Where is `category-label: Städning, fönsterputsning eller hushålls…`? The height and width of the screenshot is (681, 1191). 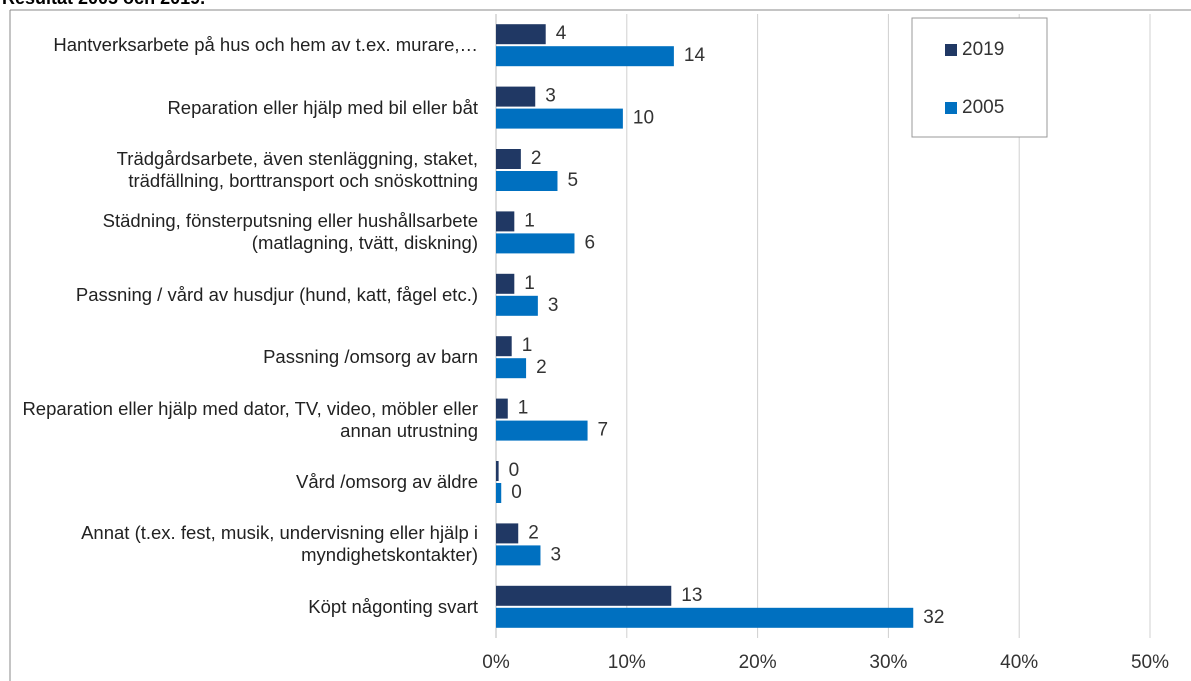
category-label: Städning, fönsterputsning eller hushålls… is located at coordinates (290, 232).